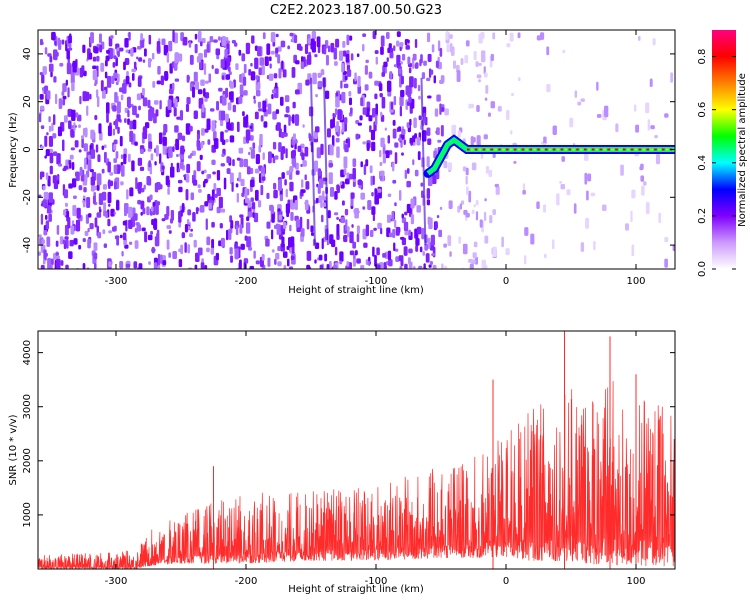 The width and height of the screenshot is (750, 600). I want to click on colorbar-tick-label: 0.8, so click(702, 57).